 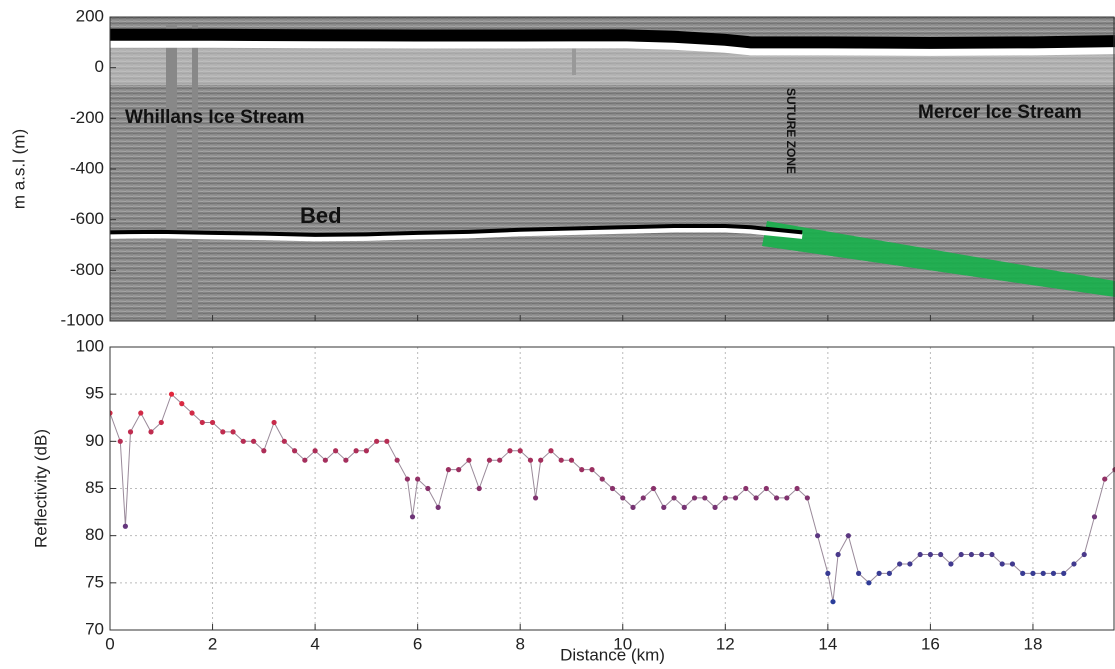 I want to click on y-tick-label: 75, so click(x=94, y=581).